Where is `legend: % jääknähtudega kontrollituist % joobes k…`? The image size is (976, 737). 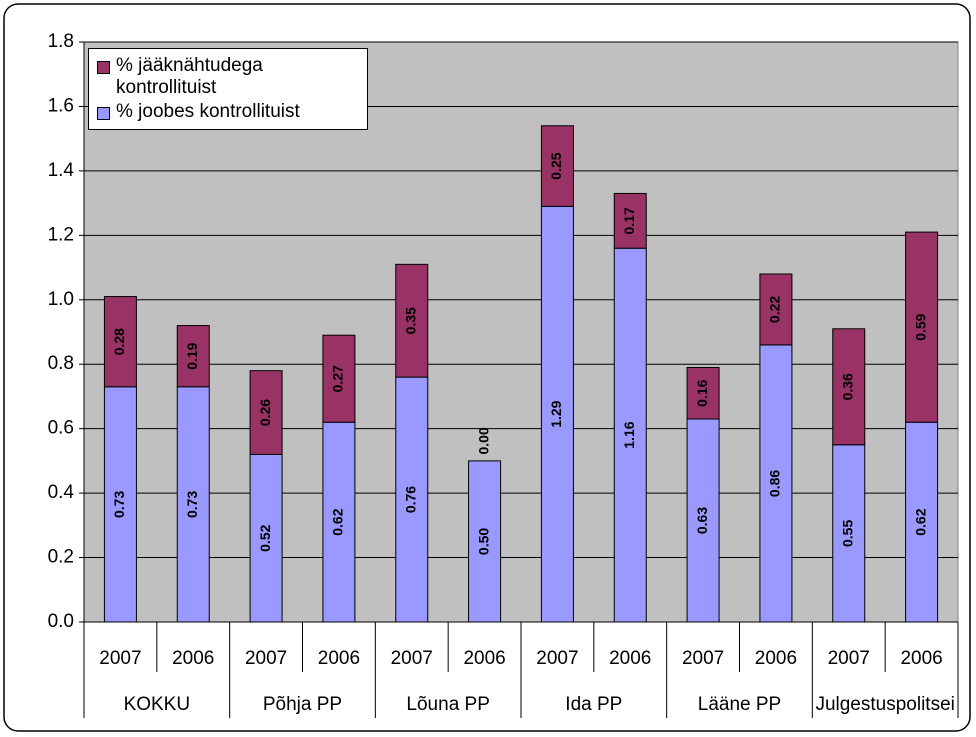
legend: % jääknähtudega kontrollituist % joobes k… is located at coordinates (228, 89).